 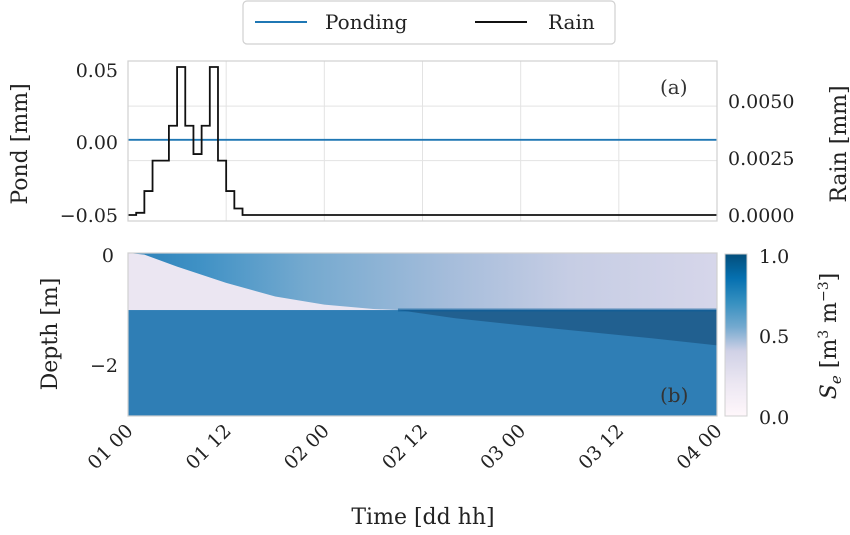 I want to click on ytick-left-0: 0.05, so click(x=97, y=71).